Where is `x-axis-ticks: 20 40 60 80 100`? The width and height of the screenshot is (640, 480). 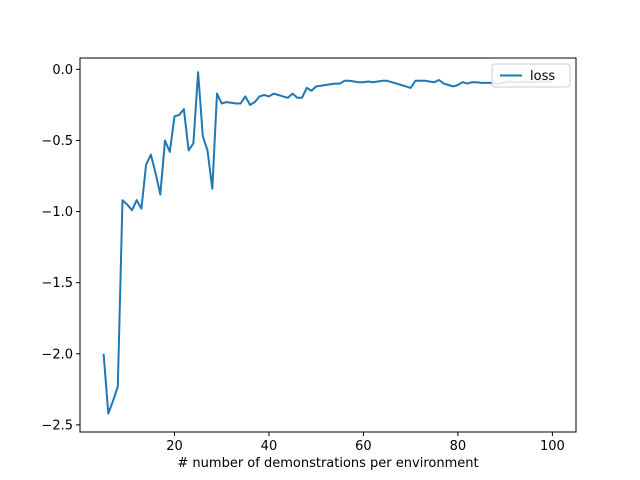 x-axis-ticks: 20 40 60 80 100 is located at coordinates (365, 443).